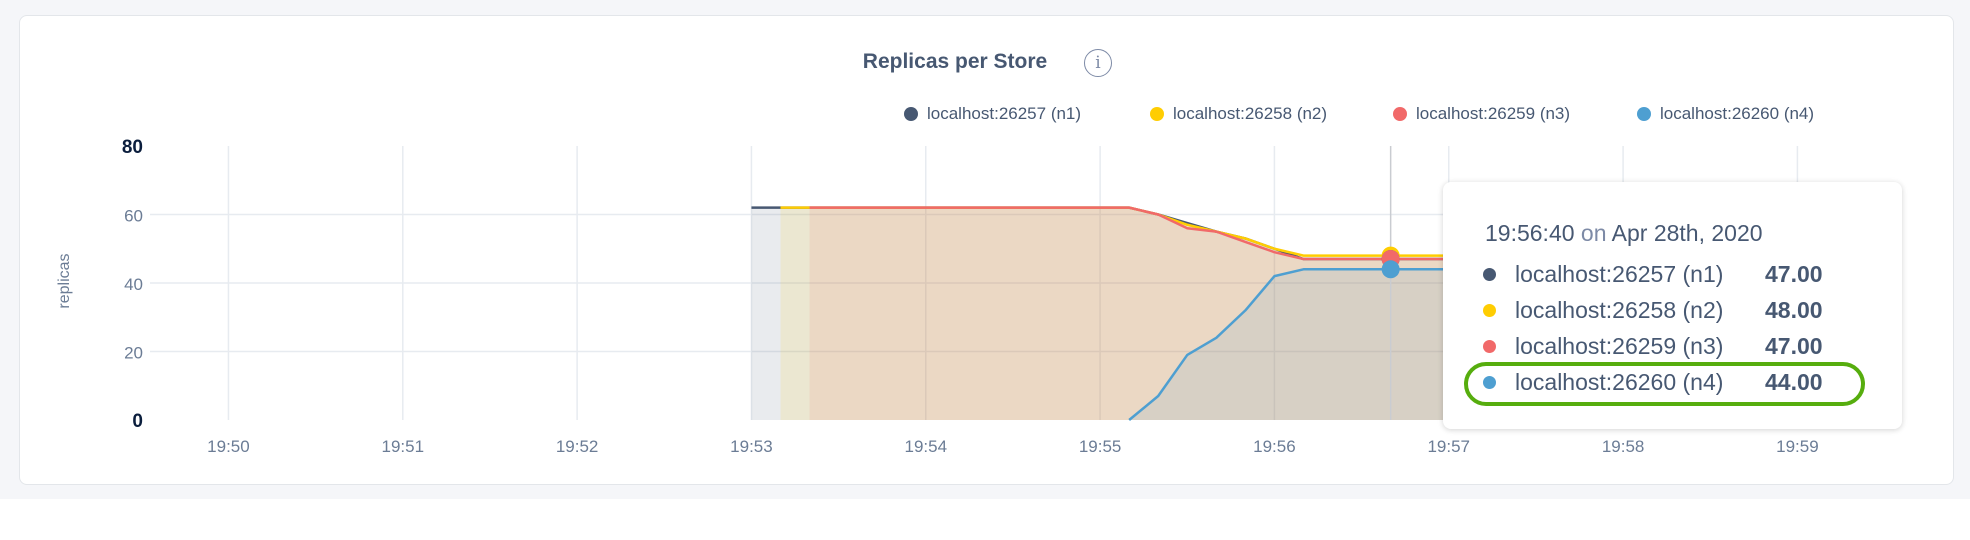  I want to click on tooltip-row-value: 44.00, so click(1794, 381).